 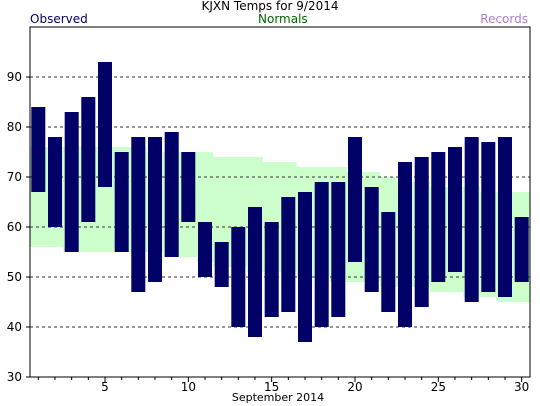 I want to click on x-tick-label-20: 20, so click(x=354, y=387).